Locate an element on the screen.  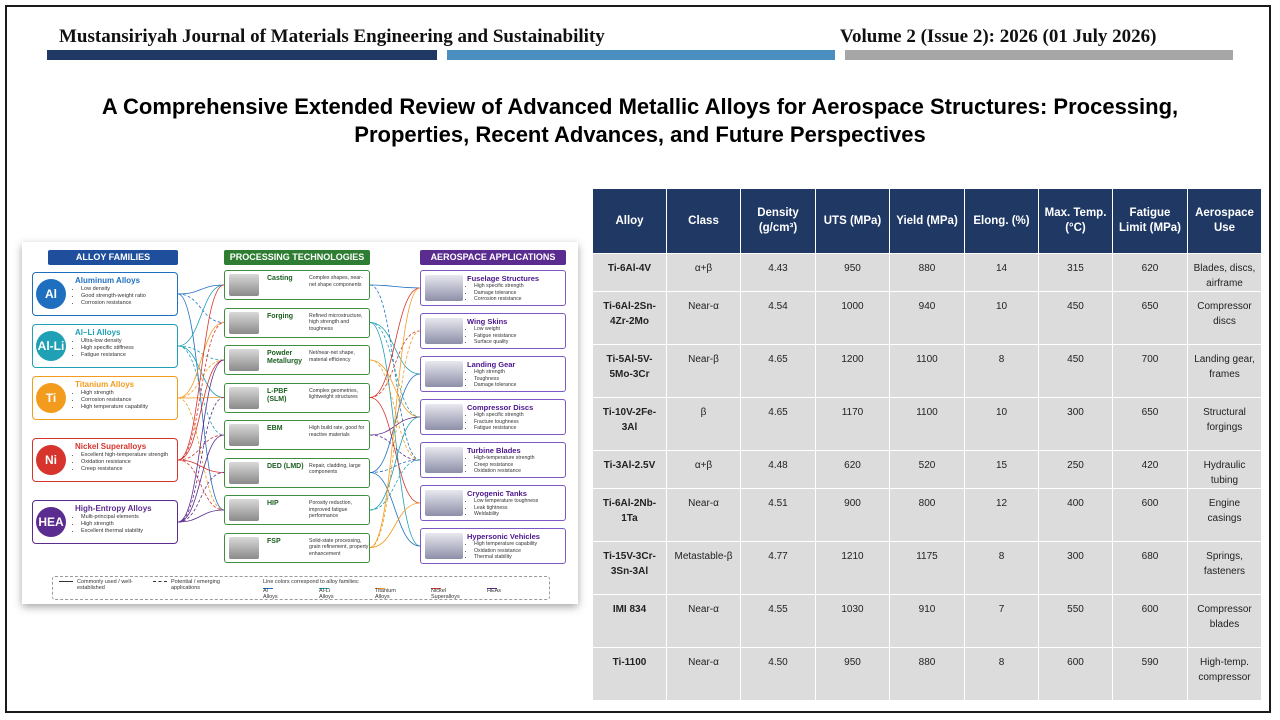
alloy-property: Excellent thermal stability is located at coordinates (112, 531).